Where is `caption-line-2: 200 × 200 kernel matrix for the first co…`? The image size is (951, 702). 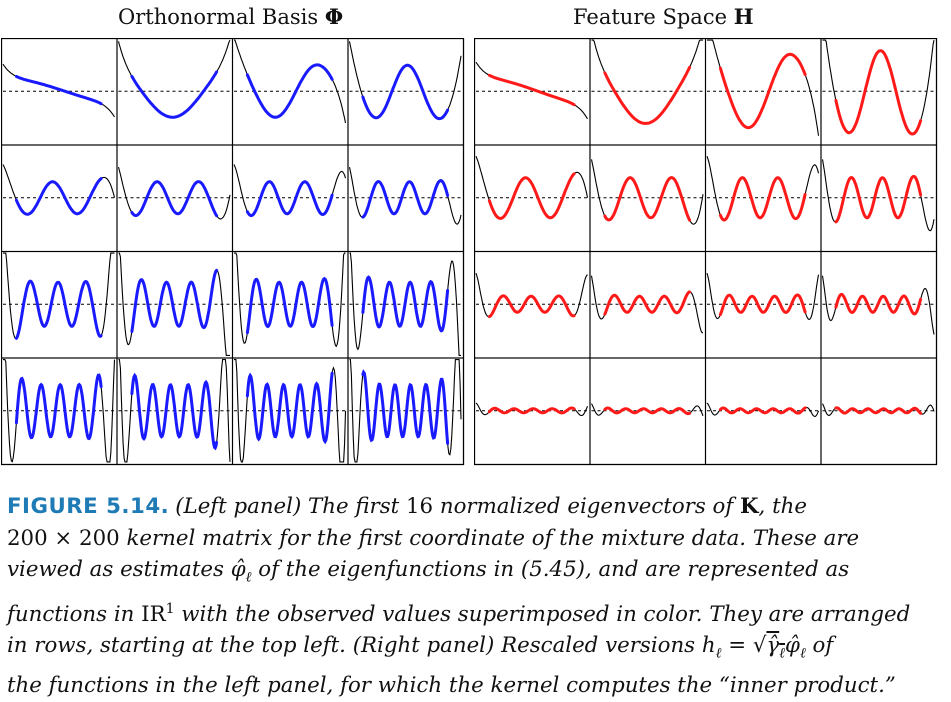
caption-line-2: 200 × 200 kernel matrix for the first co… is located at coordinates (433, 538).